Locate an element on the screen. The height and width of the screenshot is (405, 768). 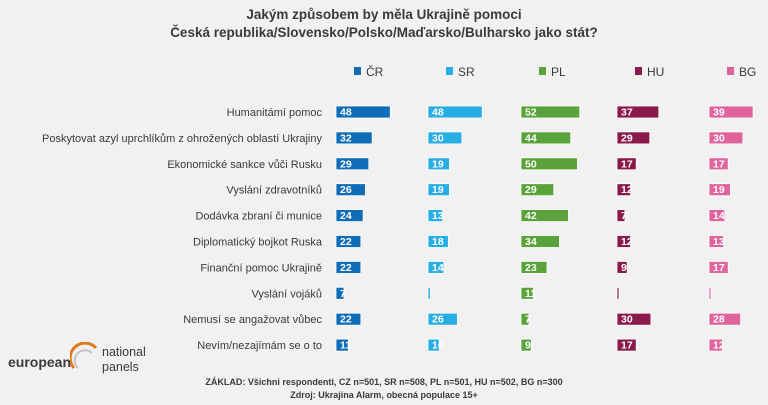
bar-ČR-3 is located at coordinates (350, 190).